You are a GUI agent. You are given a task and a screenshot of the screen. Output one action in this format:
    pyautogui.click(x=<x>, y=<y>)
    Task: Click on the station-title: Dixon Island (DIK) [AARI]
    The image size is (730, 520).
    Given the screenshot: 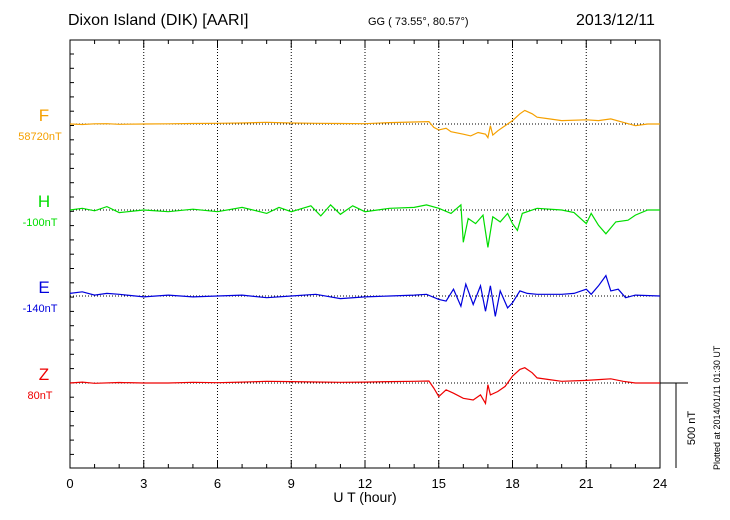 What is the action you would take?
    pyautogui.click(x=158, y=20)
    